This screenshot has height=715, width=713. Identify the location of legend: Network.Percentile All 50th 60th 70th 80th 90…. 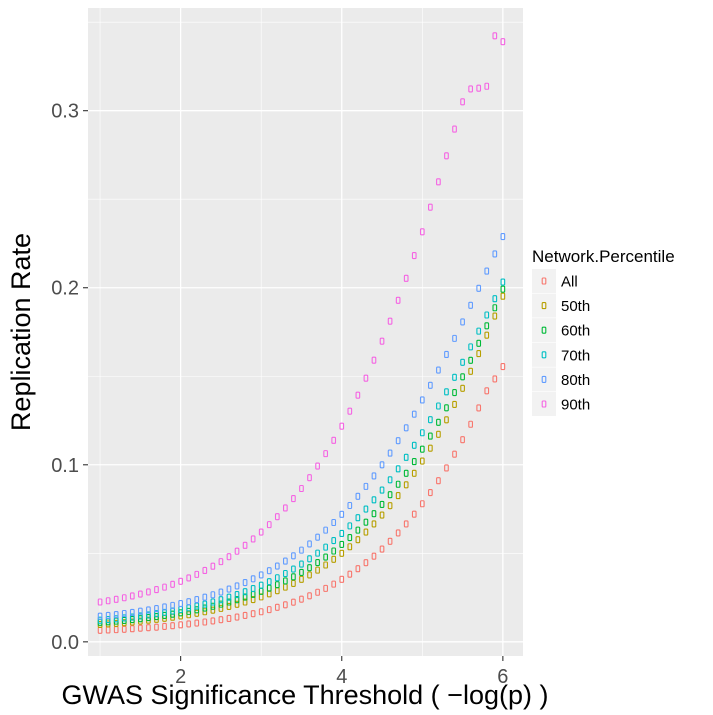
(603, 331).